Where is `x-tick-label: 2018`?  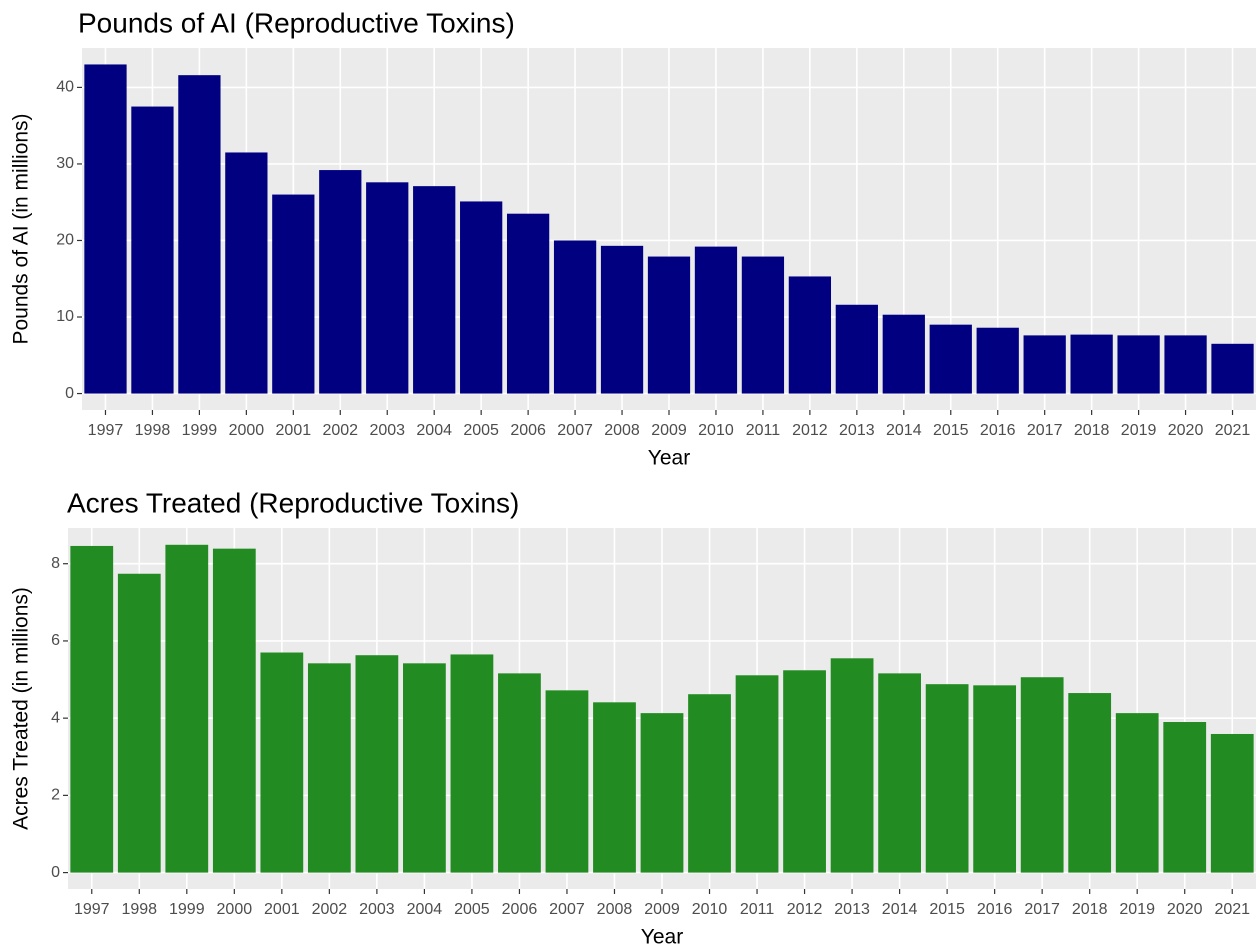 x-tick-label: 2018 is located at coordinates (1092, 430).